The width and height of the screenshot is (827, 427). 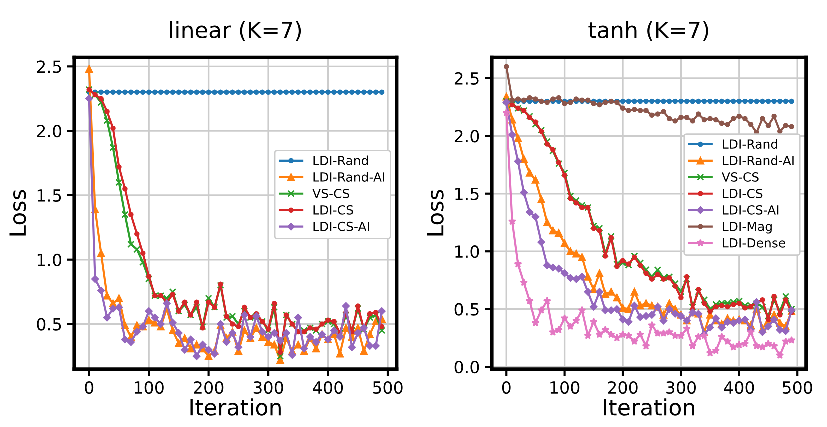 What do you see at coordinates (467, 367) in the screenshot?
I see `y-tick-label: 0.0` at bounding box center [467, 367].